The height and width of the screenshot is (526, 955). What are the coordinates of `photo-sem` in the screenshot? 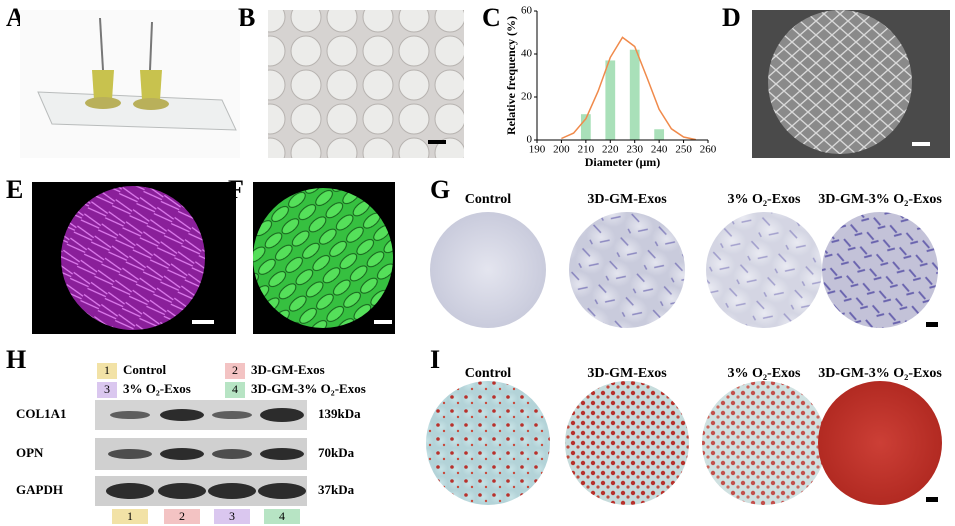 It's located at (851, 84).